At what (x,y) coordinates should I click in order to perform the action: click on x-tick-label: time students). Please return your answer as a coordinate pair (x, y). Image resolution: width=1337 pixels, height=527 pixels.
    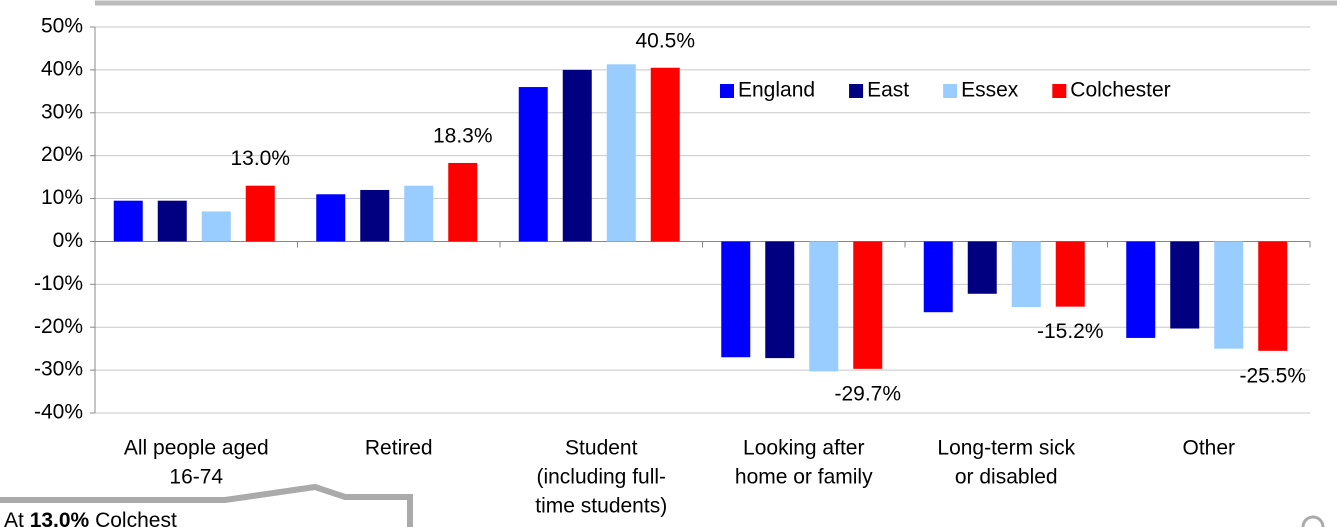
    Looking at the image, I should click on (601, 506).